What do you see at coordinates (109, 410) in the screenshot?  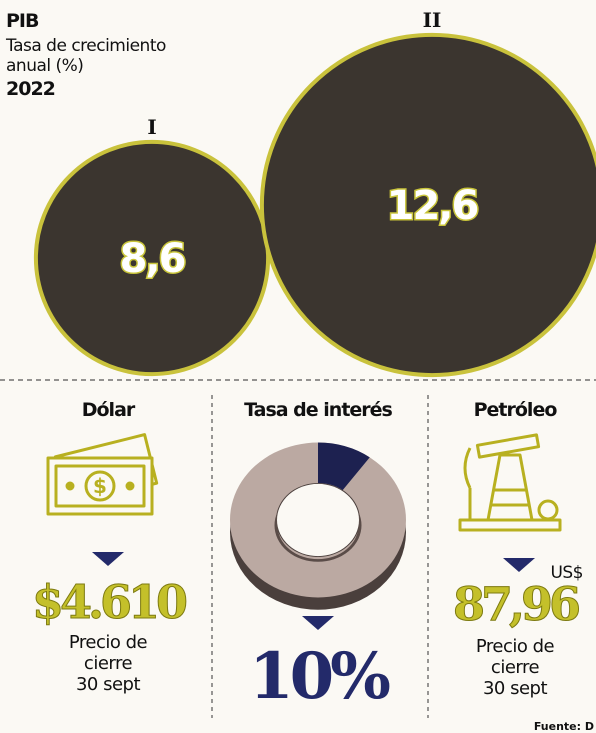 I see `panel-title: Dólar` at bounding box center [109, 410].